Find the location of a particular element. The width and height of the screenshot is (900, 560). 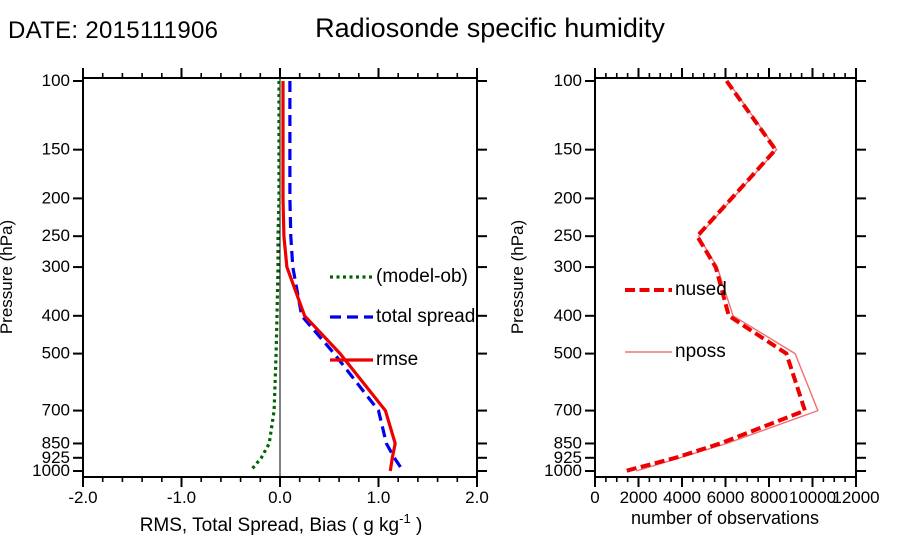

legend-item-nposs: nposs is located at coordinates (675, 351).